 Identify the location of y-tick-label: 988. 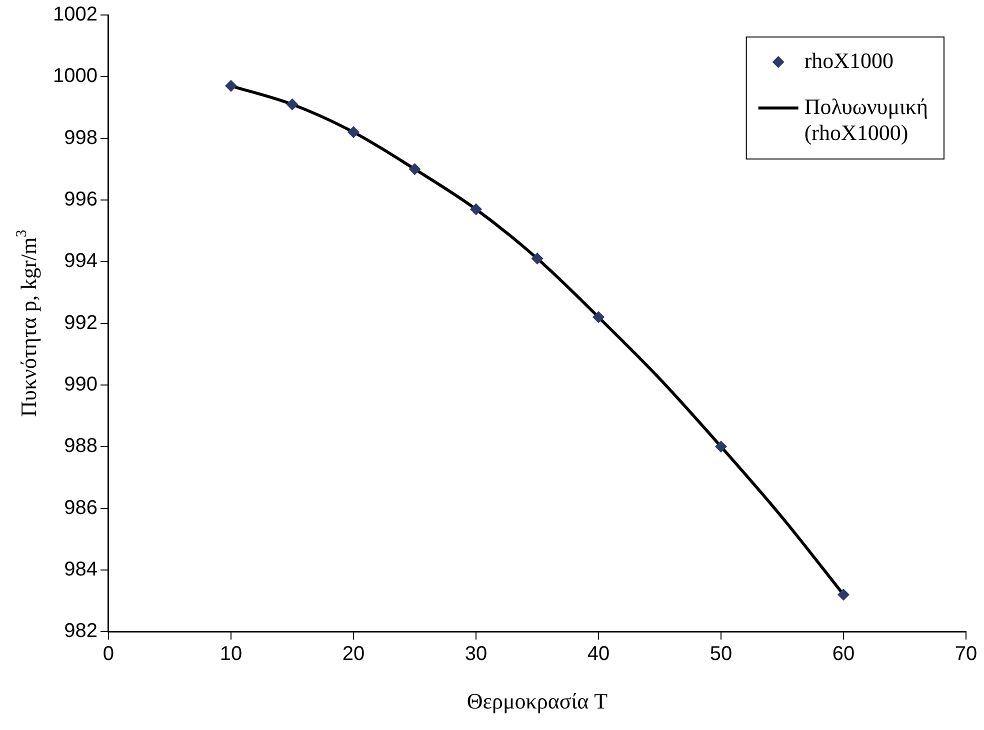
(81, 446).